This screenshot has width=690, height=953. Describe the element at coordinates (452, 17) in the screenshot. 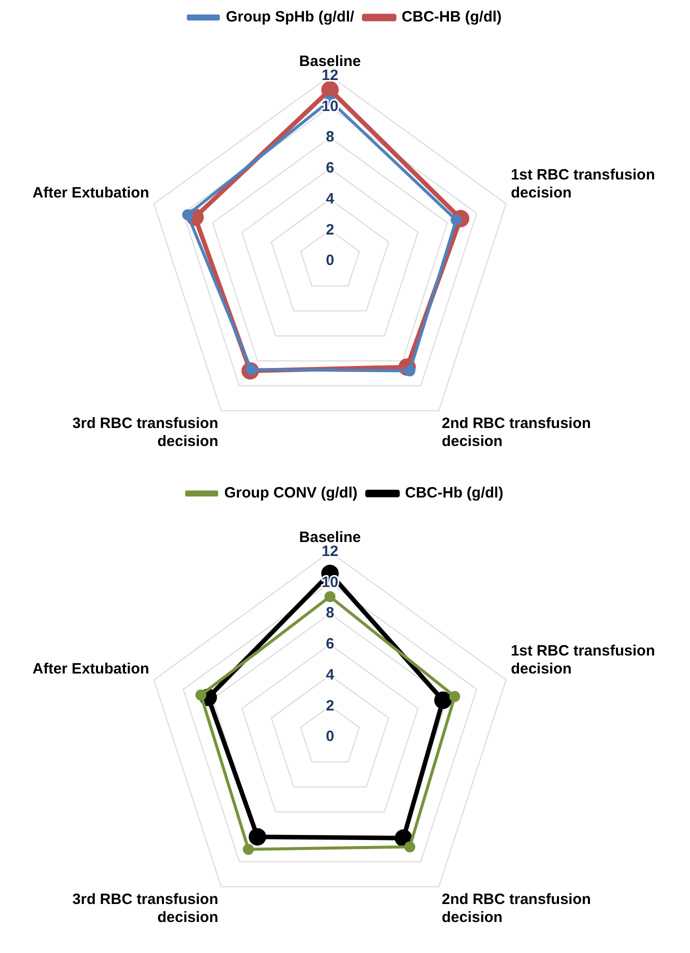

I see `legend-label: CBC-HB (g/dl)` at that location.